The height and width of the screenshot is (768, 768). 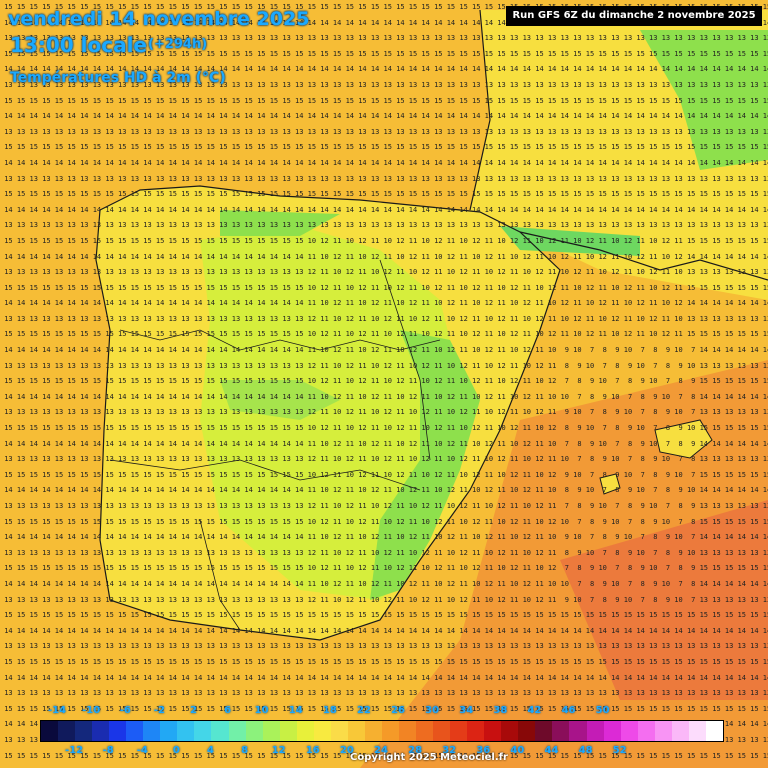 I want to click on legend-label-upper: 34, so click(x=466, y=710).